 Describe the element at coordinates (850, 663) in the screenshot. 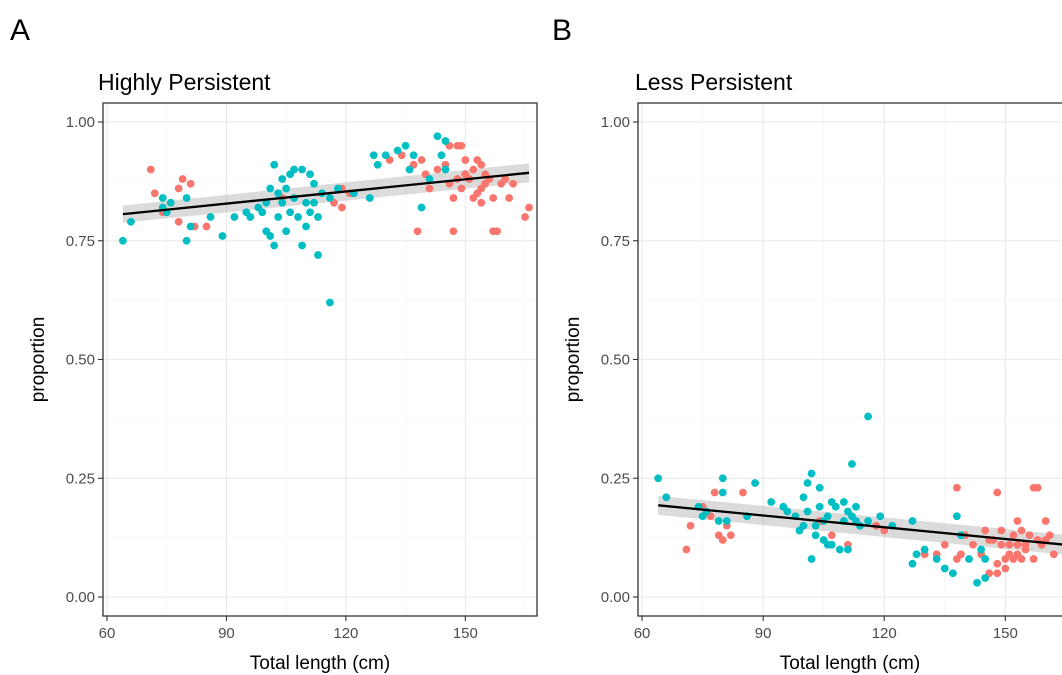

I see `panel-b-x-axis-label: Total length (cm)` at that location.